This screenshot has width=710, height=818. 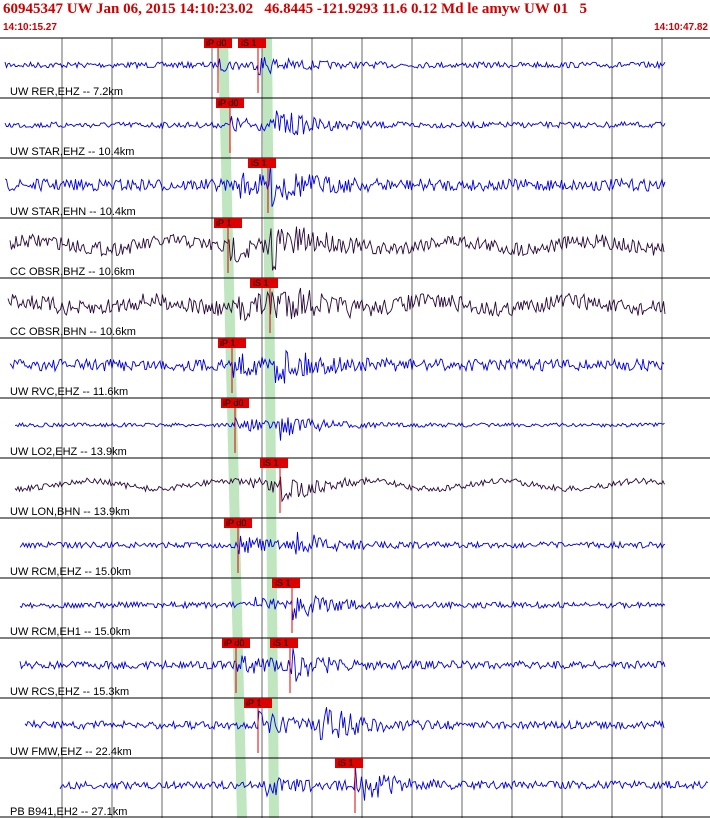 What do you see at coordinates (68, 812) in the screenshot?
I see `channel-label: PB B941,EH2 -- 27.1km` at bounding box center [68, 812].